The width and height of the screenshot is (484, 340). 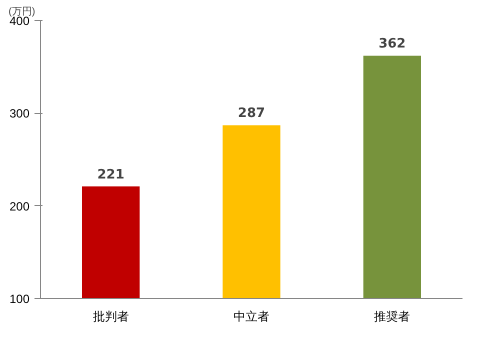 What do you see at coordinates (19, 299) in the screenshot?
I see `y-tick-label: 100` at bounding box center [19, 299].